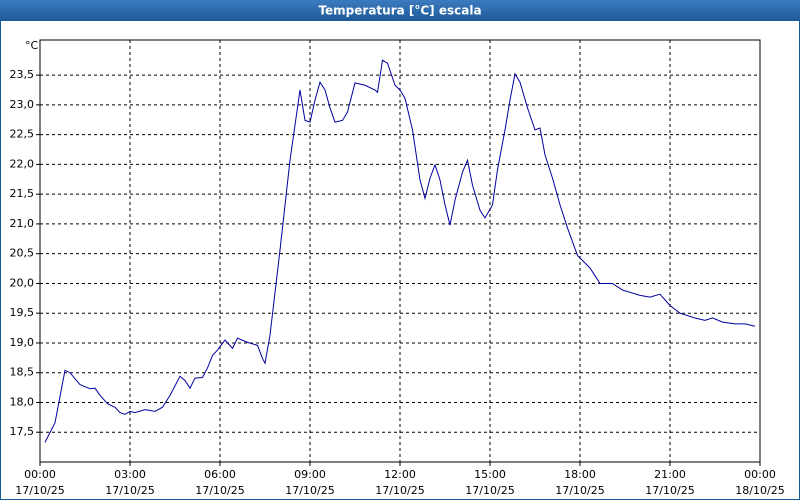 Image resolution: width=800 pixels, height=504 pixels. What do you see at coordinates (22, 253) in the screenshot?
I see `y-tick-label: 20,5` at bounding box center [22, 253].